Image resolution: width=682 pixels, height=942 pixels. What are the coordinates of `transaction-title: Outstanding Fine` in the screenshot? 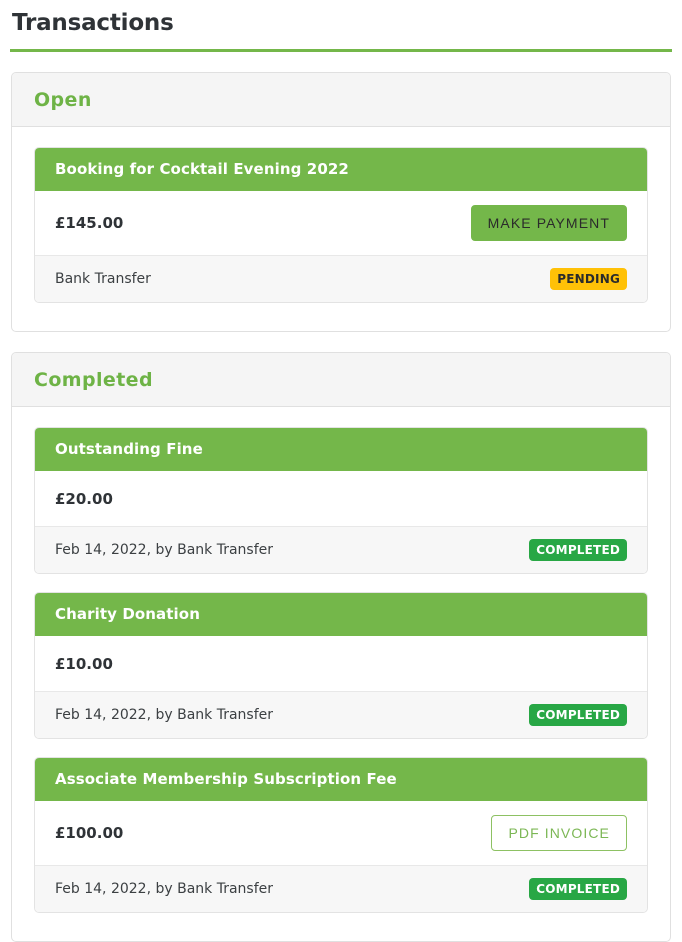 It's located at (341, 449).